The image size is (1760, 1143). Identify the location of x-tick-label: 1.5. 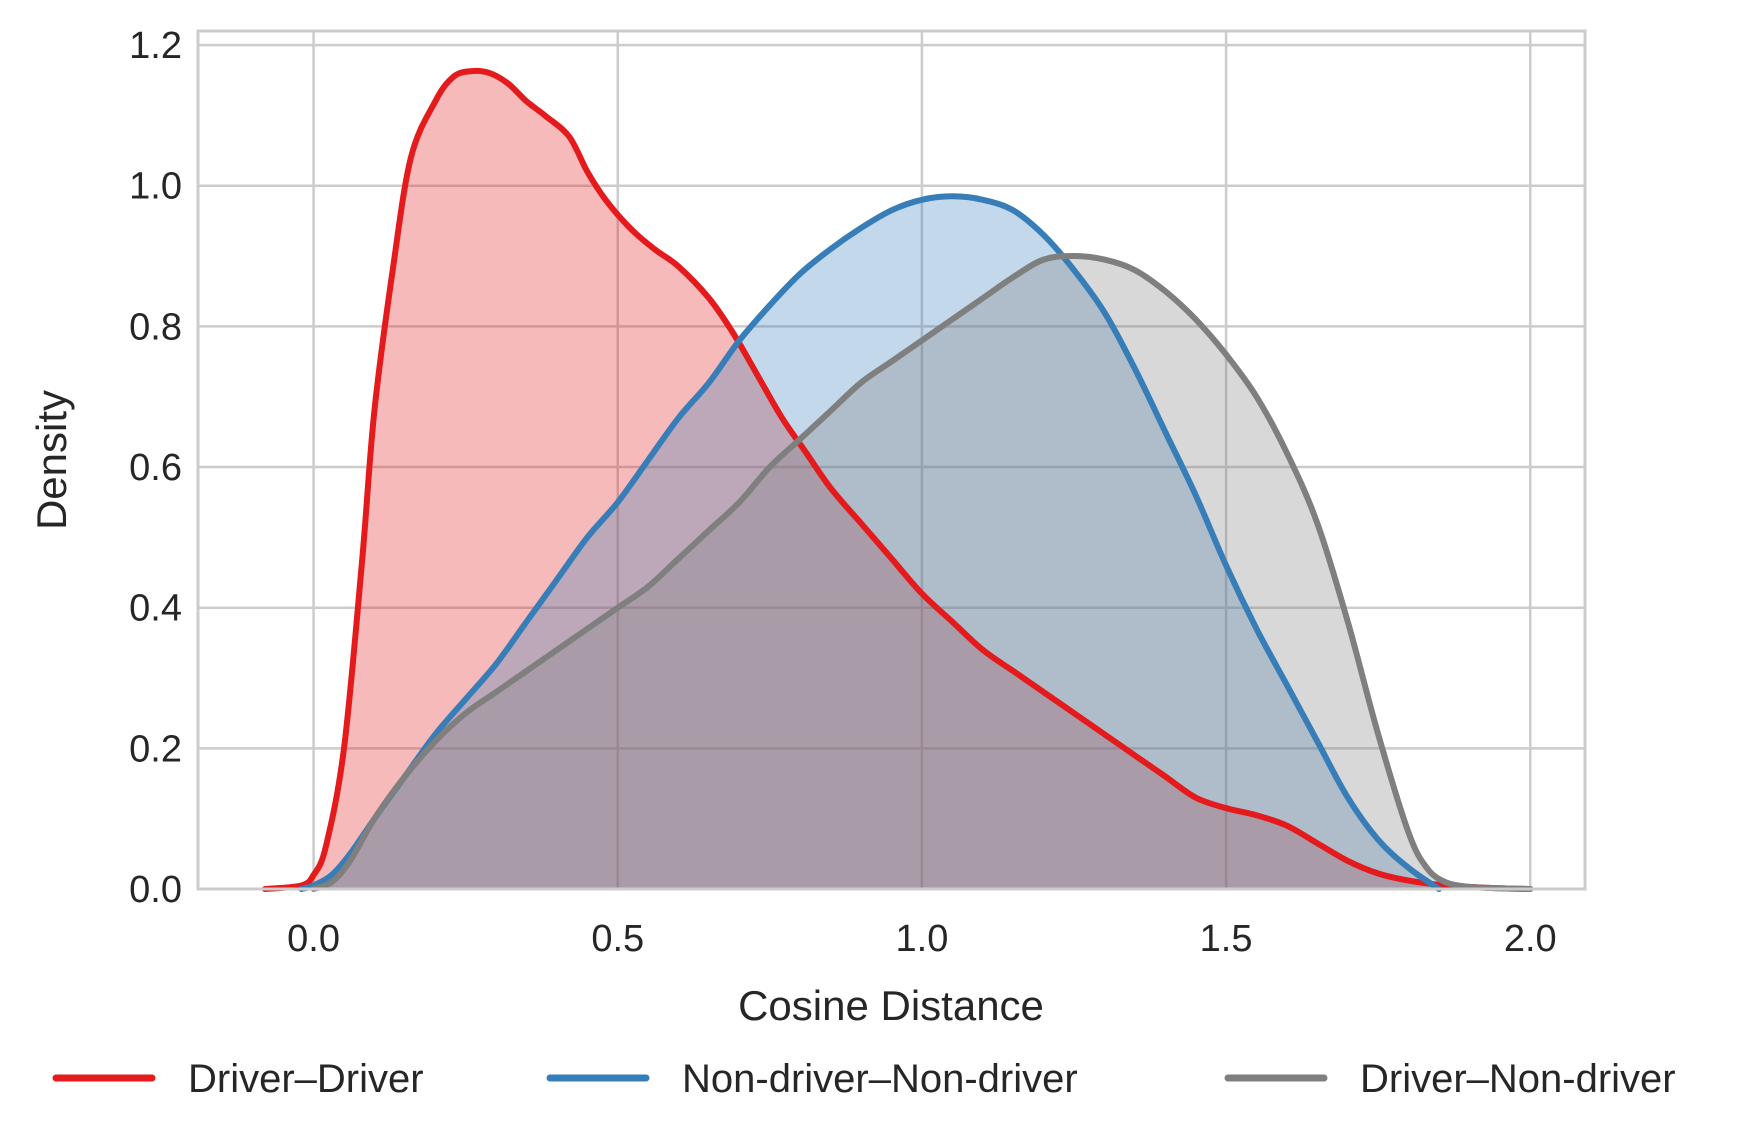
(1226, 939).